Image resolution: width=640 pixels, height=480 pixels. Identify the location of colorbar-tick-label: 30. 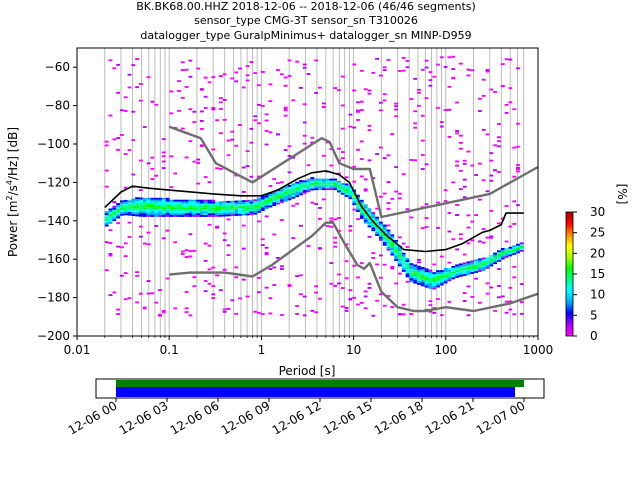
(597, 212).